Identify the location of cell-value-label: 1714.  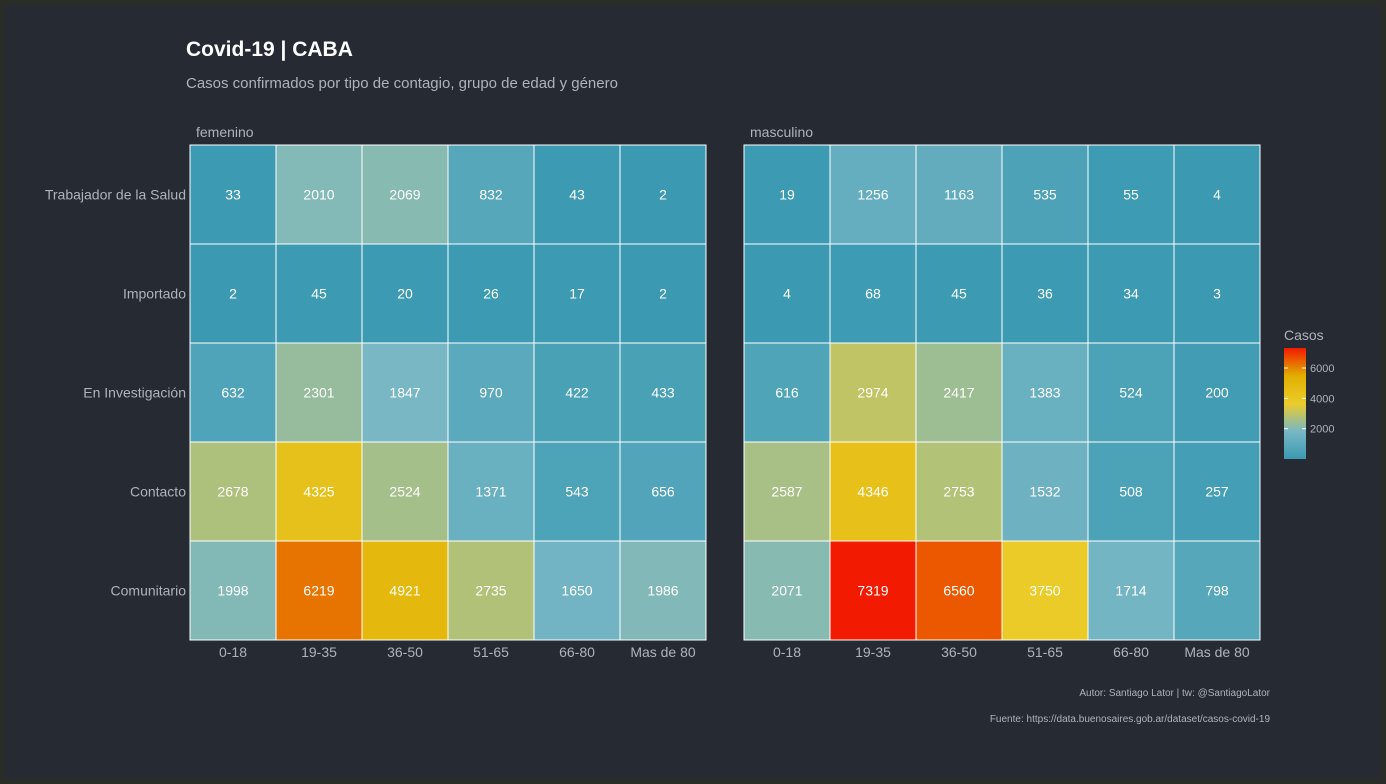
(1130, 591).